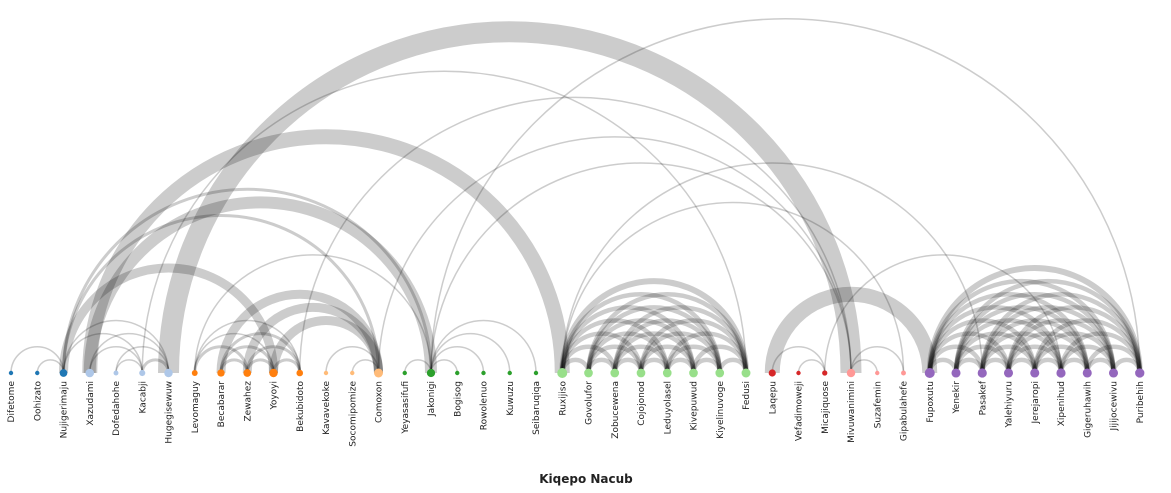 The image size is (1171, 493). I want to click on node-gipabulahefe, so click(903, 373).